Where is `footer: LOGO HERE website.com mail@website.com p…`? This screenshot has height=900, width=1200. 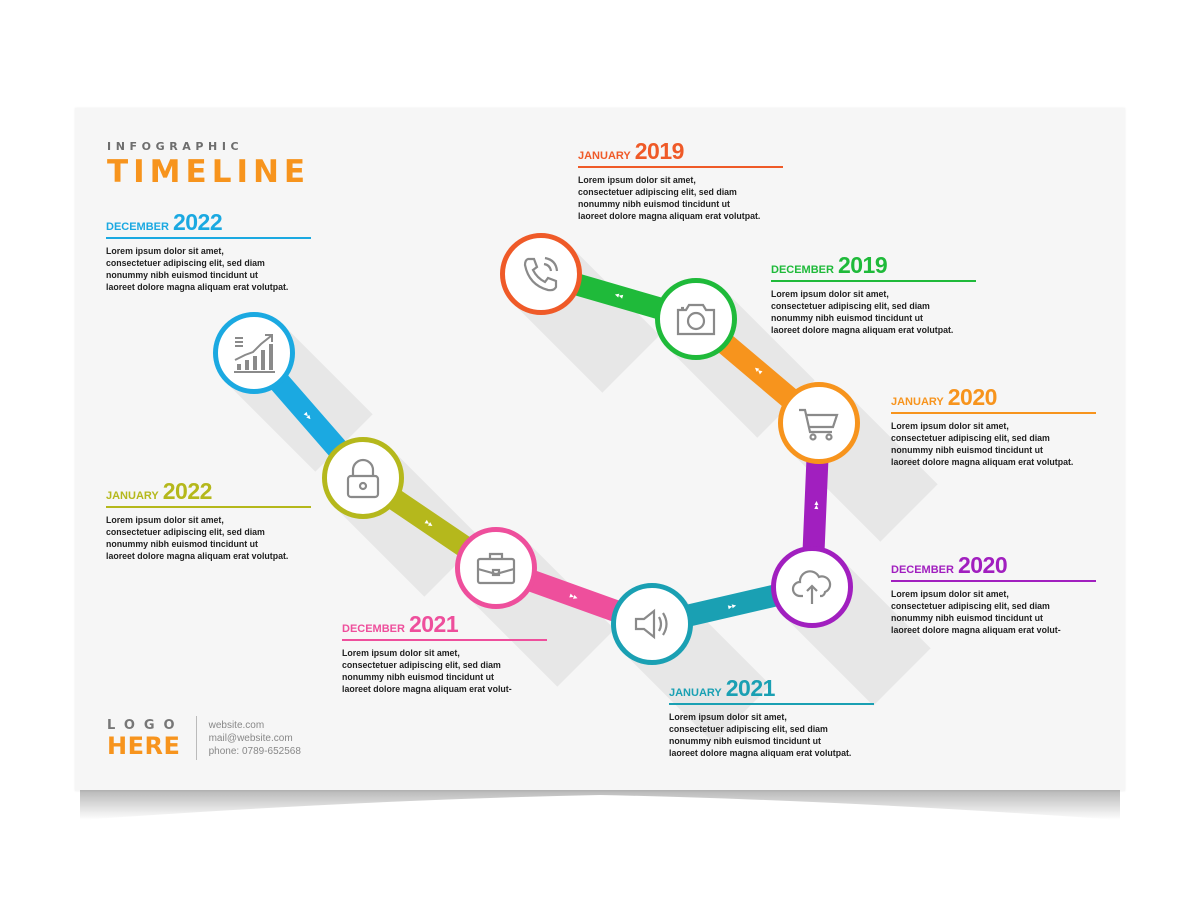
footer: LOGO HERE website.com mail@website.com p… is located at coordinates (204, 738).